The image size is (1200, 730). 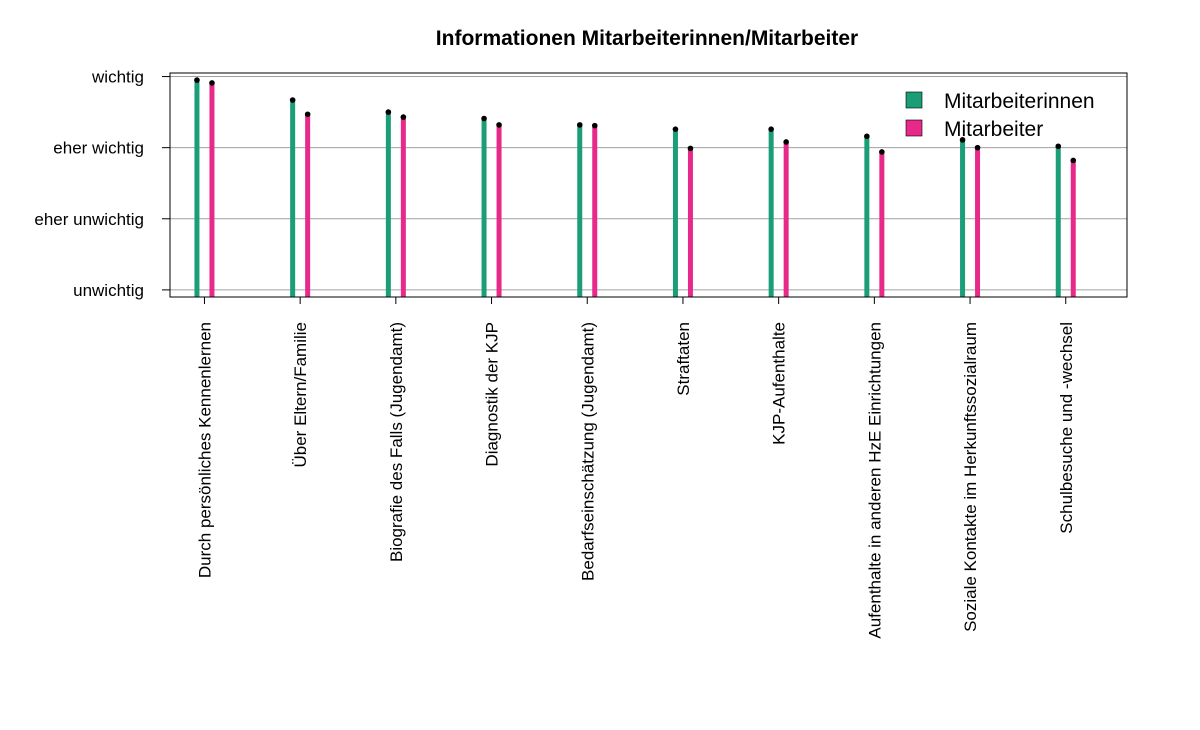 What do you see at coordinates (98, 148) in the screenshot?
I see `y-tick-label: eher wichtig` at bounding box center [98, 148].